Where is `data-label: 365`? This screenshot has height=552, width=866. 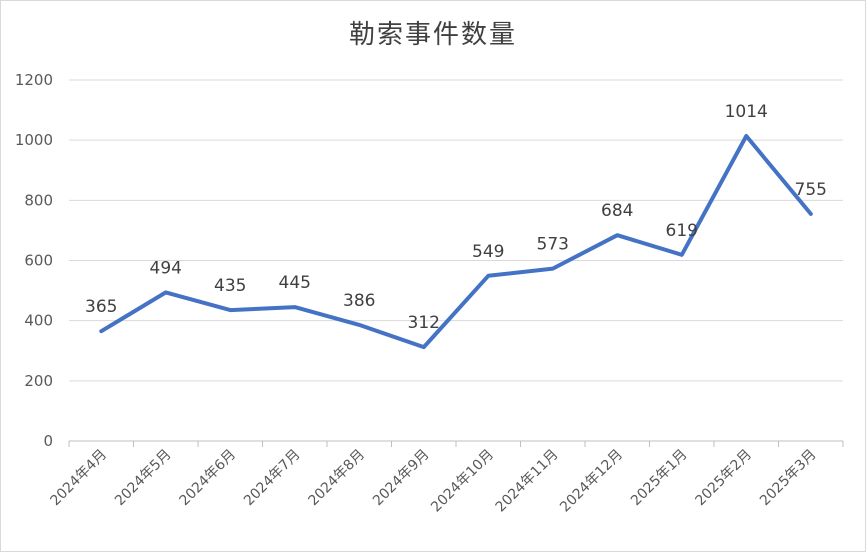
data-label: 365 is located at coordinates (101, 307).